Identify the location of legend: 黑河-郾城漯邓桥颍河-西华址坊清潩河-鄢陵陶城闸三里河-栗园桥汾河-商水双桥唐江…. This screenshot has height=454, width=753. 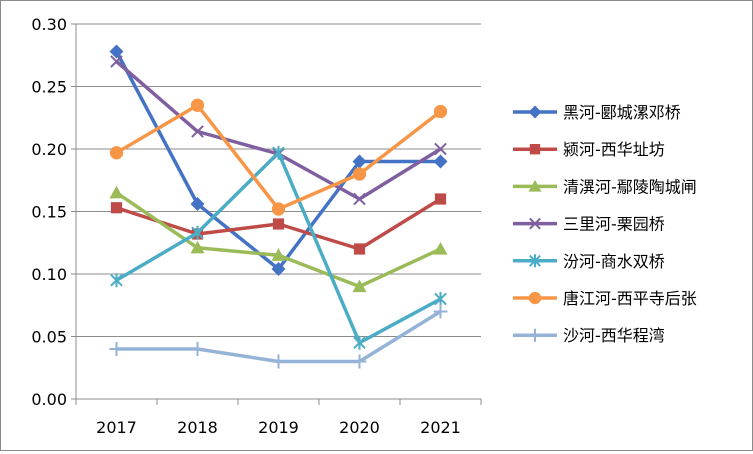
(605, 224).